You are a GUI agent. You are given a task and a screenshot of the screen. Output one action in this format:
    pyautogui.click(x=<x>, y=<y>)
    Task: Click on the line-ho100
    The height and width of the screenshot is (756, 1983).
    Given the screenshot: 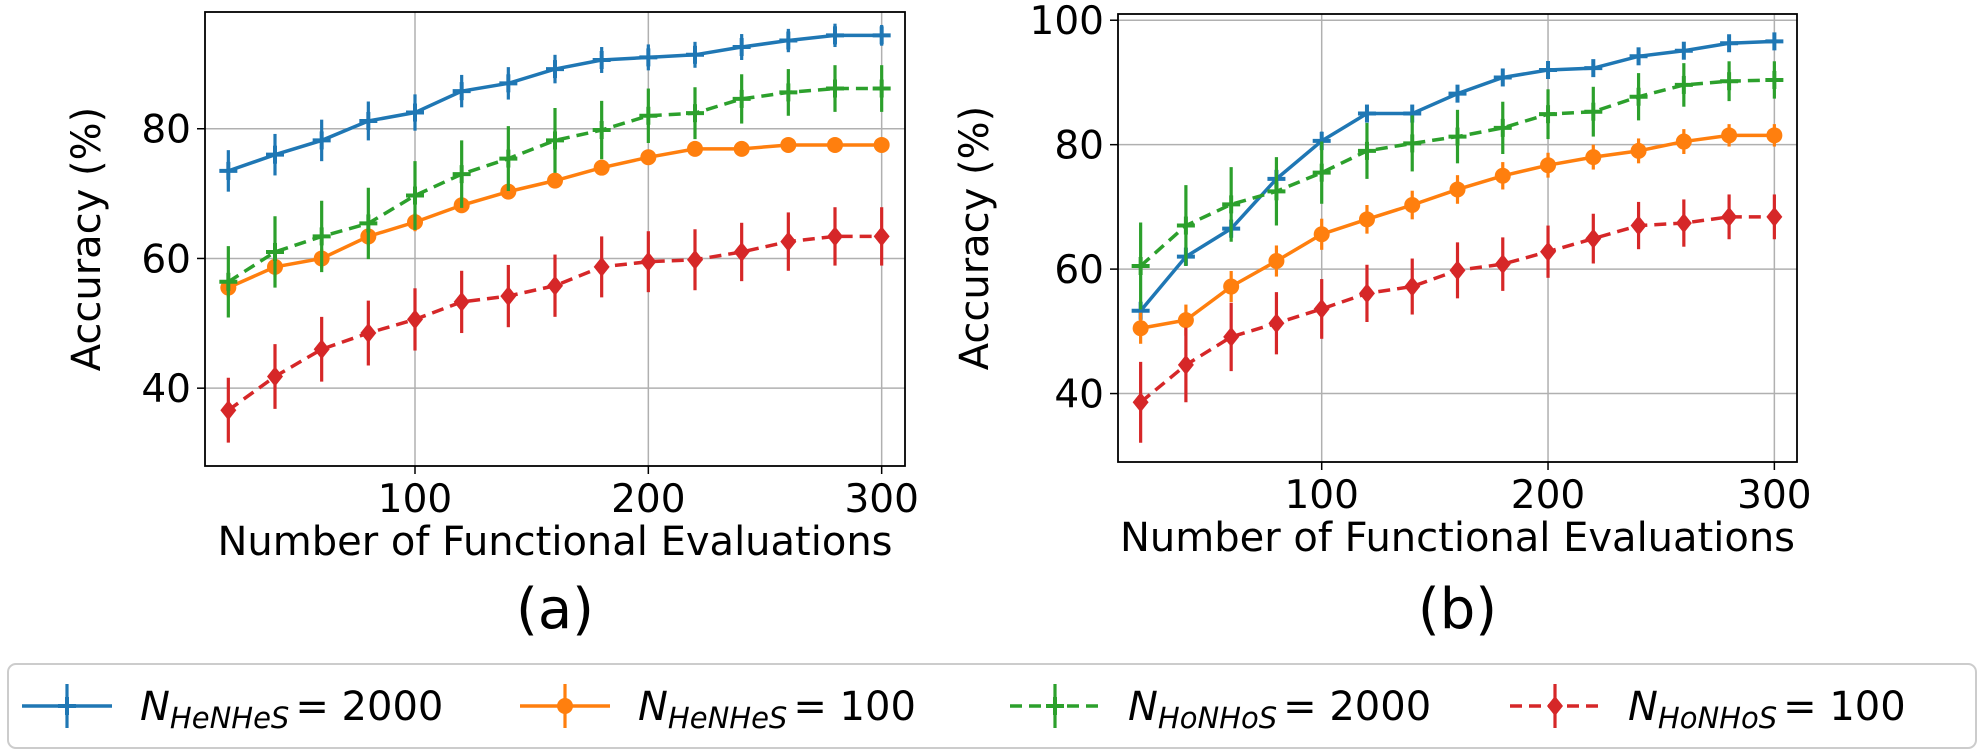 What is the action you would take?
    pyautogui.click(x=554, y=323)
    